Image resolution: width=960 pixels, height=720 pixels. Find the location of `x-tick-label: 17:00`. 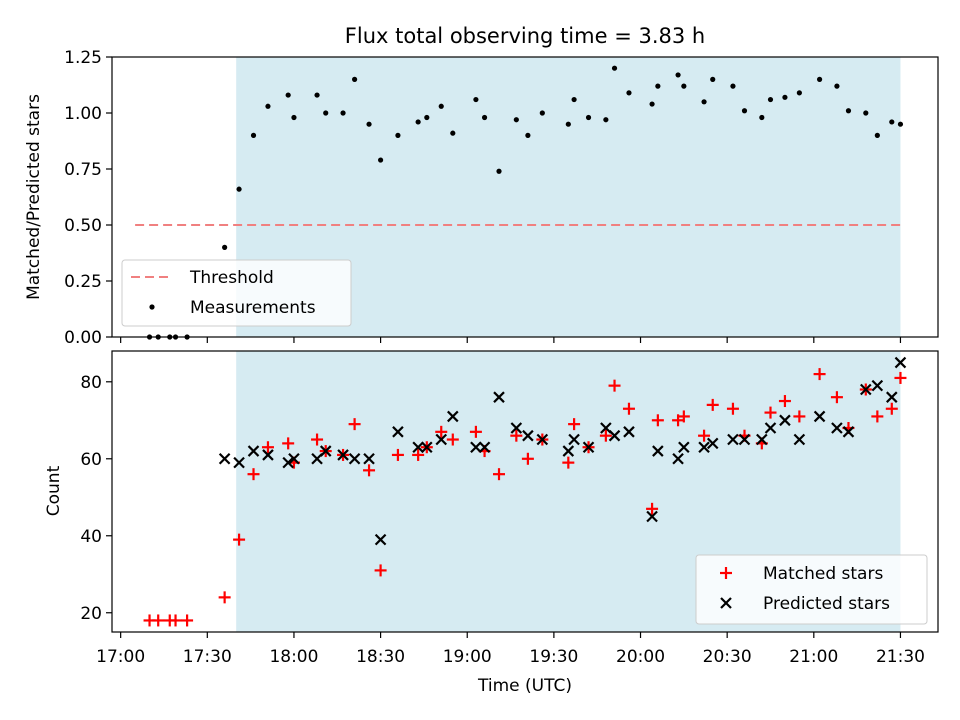

x-tick-label: 17:00 is located at coordinates (120, 657).